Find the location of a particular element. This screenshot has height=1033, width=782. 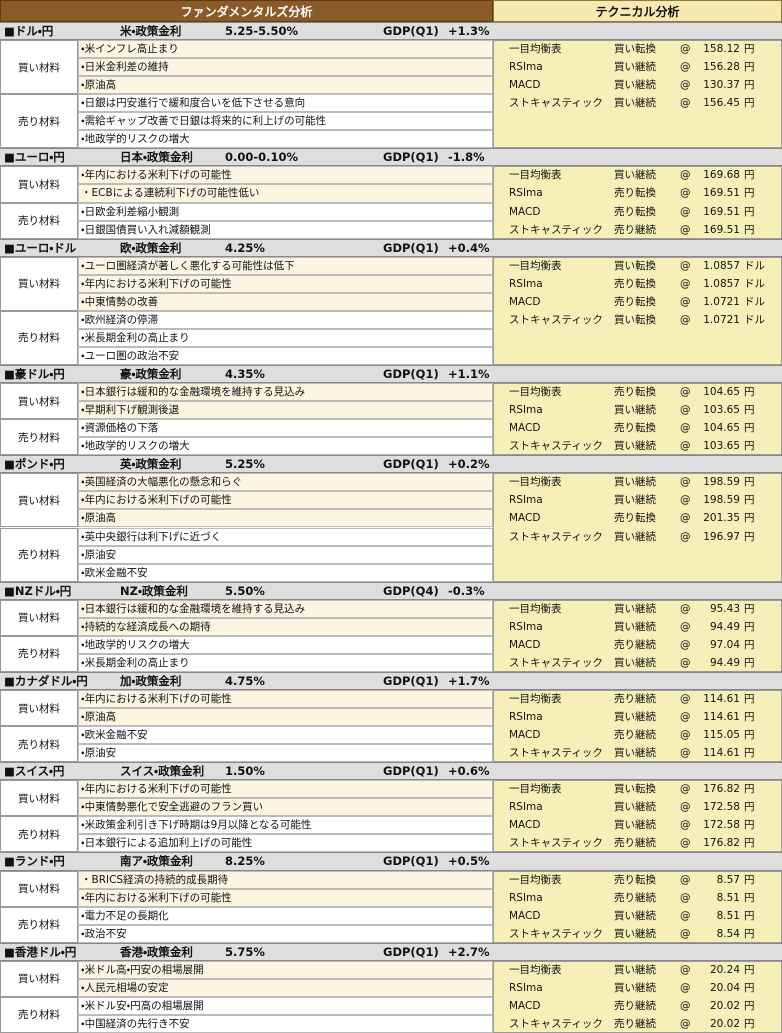

buy-item: ・早期利下げ観測後退 is located at coordinates (285, 410).